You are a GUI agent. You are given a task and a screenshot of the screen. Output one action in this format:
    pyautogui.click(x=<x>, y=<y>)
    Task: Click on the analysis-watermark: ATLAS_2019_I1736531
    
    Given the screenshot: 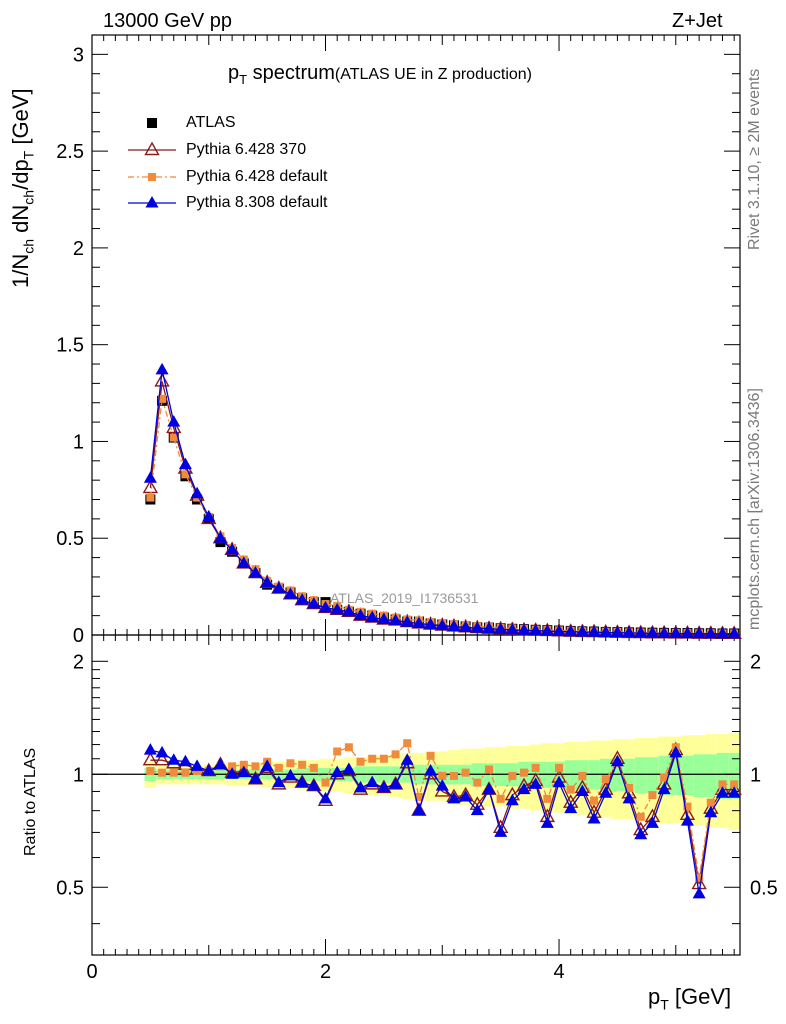 What is the action you would take?
    pyautogui.click(x=404, y=598)
    